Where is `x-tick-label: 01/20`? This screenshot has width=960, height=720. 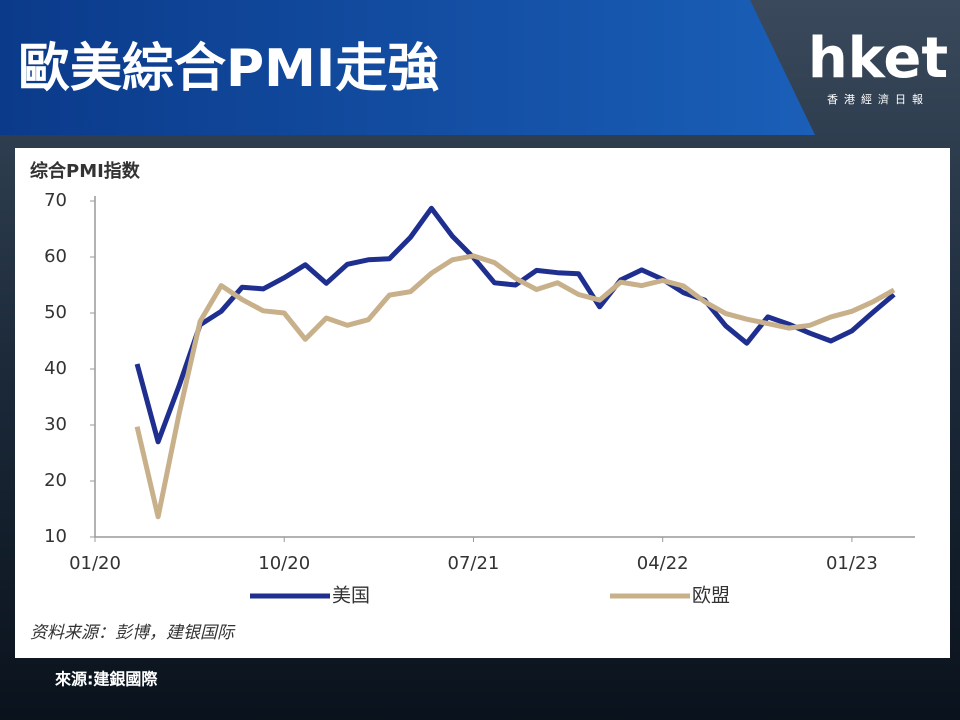
x-tick-label: 01/20 is located at coordinates (95, 563).